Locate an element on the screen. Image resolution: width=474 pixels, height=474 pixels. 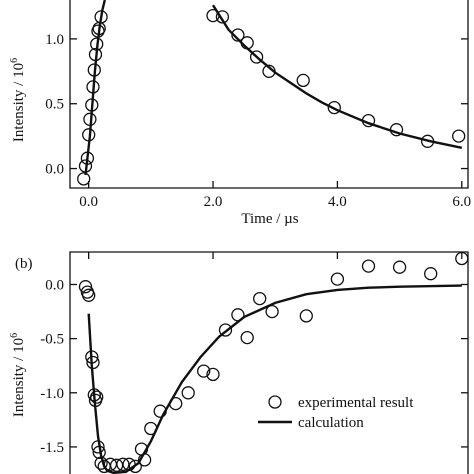
panel-a-x-axis-title: Time / µs is located at coordinates (269, 219).